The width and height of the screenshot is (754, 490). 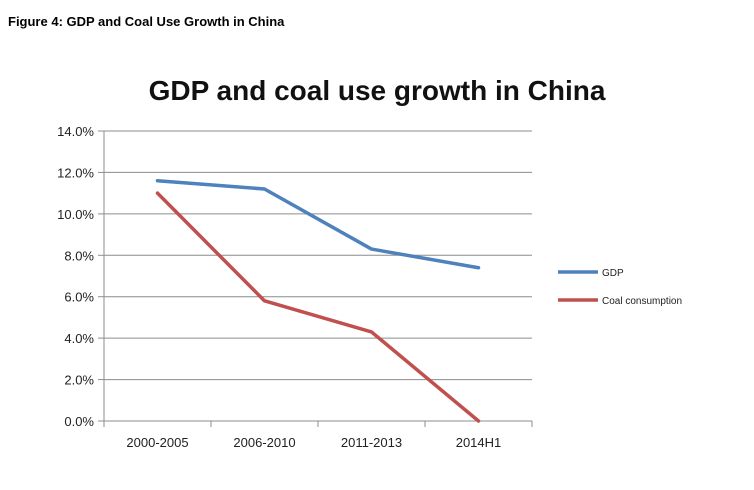 I want to click on x-tick-label: 2014H1, so click(x=479, y=442).